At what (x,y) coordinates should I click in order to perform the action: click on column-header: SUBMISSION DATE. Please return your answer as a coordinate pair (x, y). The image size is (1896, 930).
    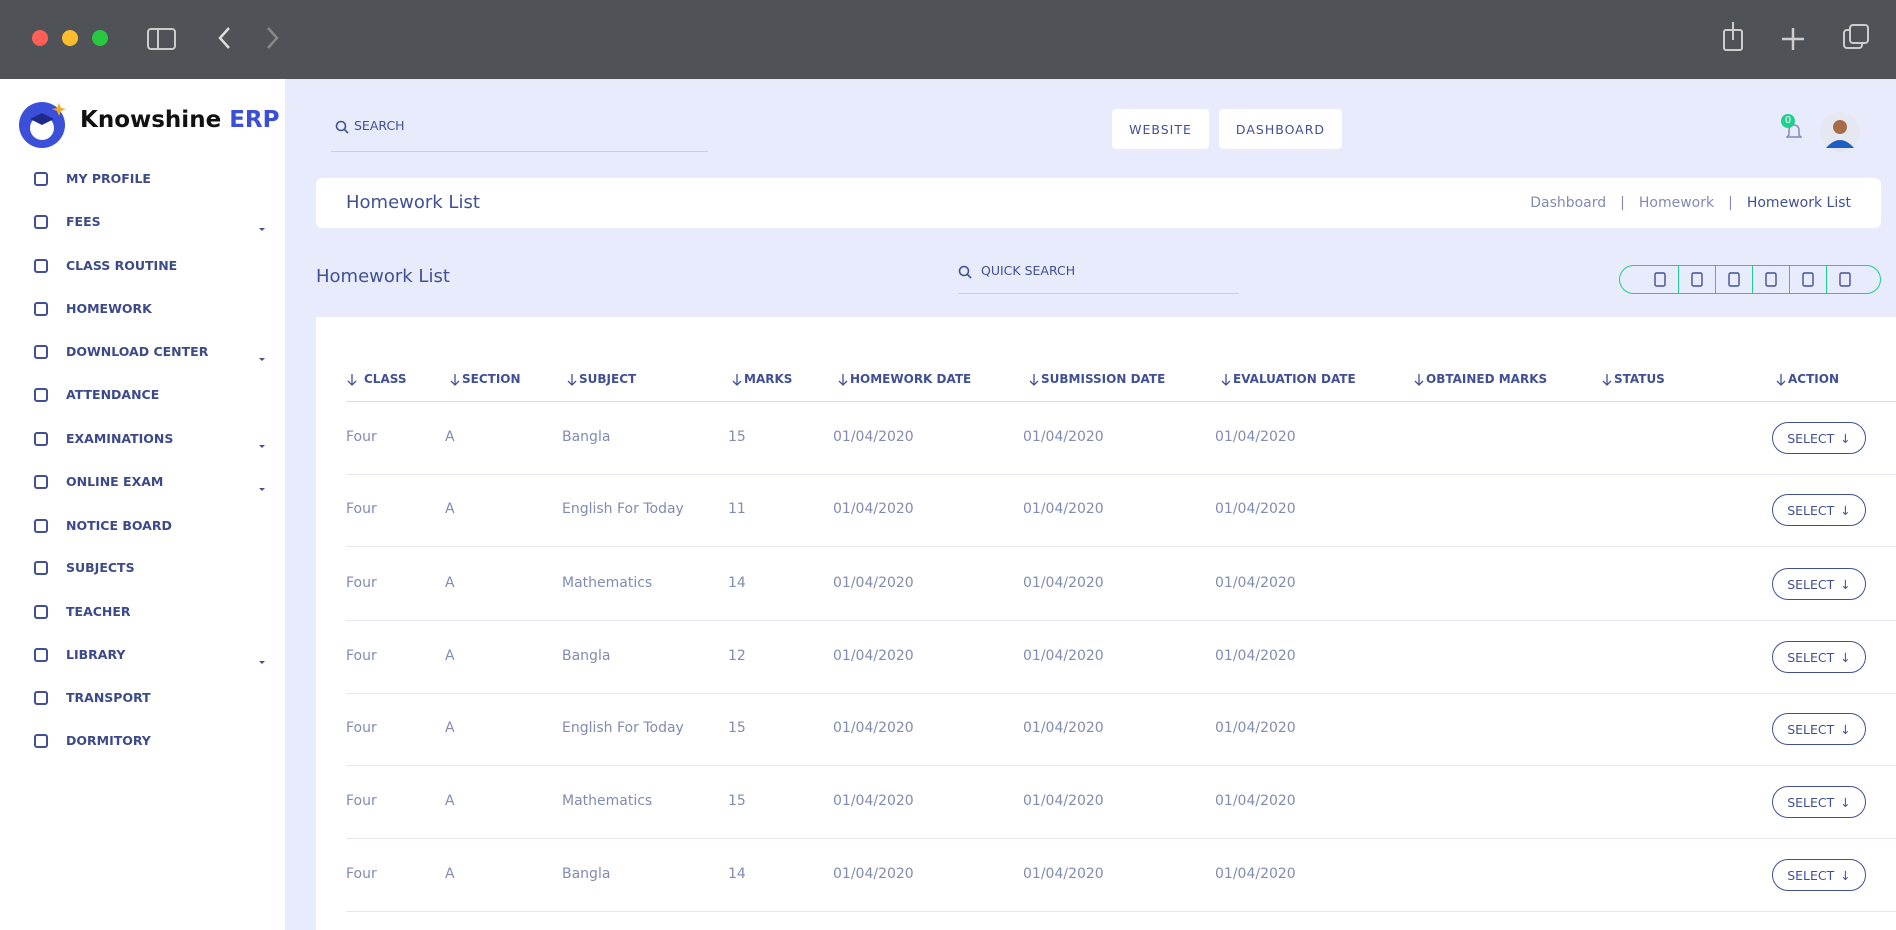
    Looking at the image, I should click on (1103, 379).